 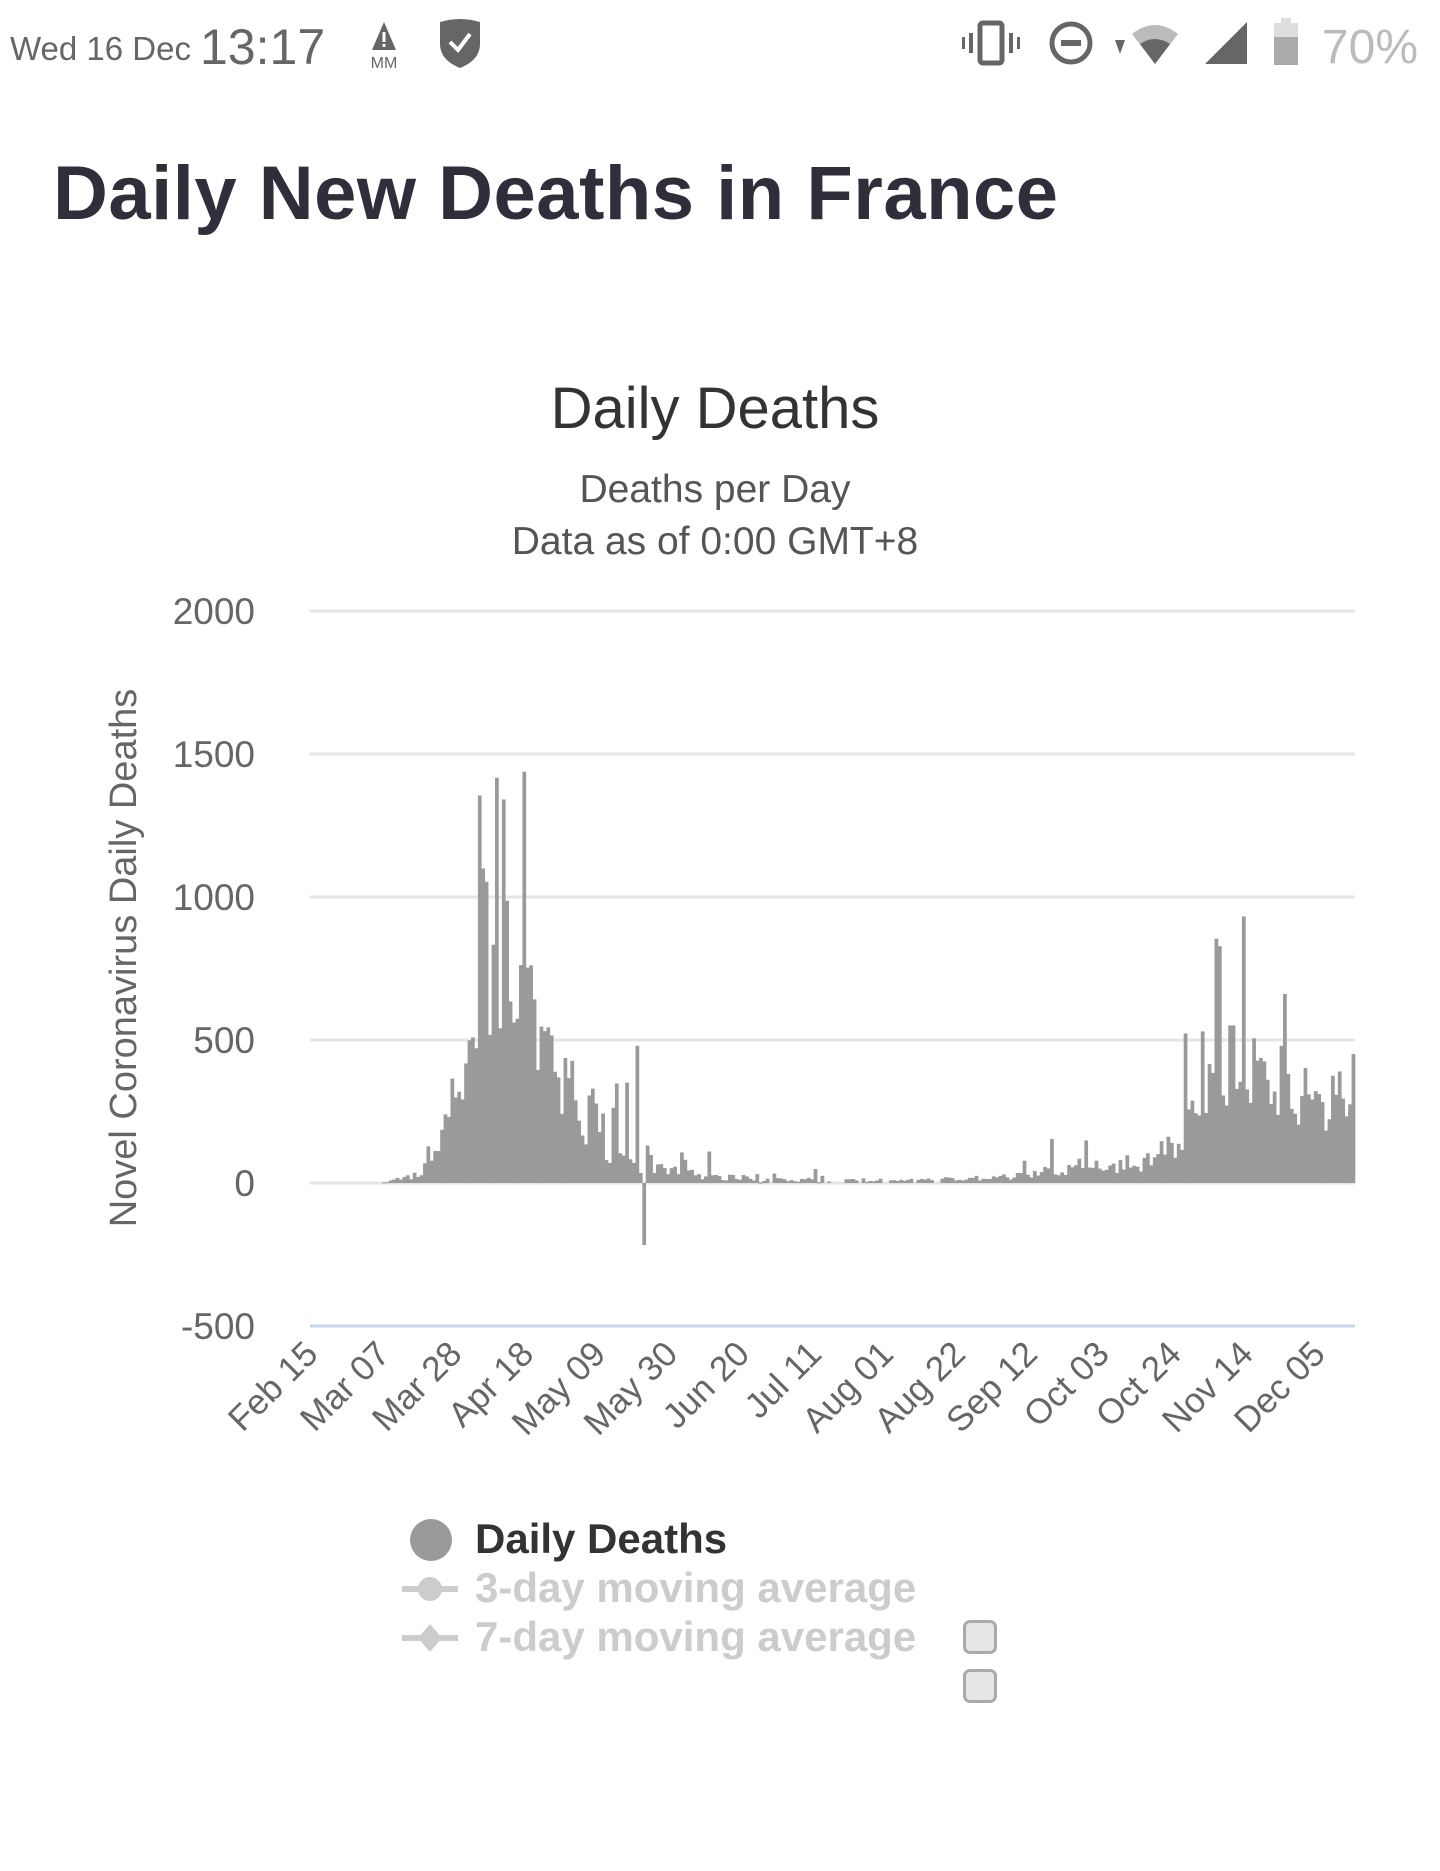 What do you see at coordinates (124, 958) in the screenshot?
I see `y-axis-title: Novel Coronavirus Daily Deaths` at bounding box center [124, 958].